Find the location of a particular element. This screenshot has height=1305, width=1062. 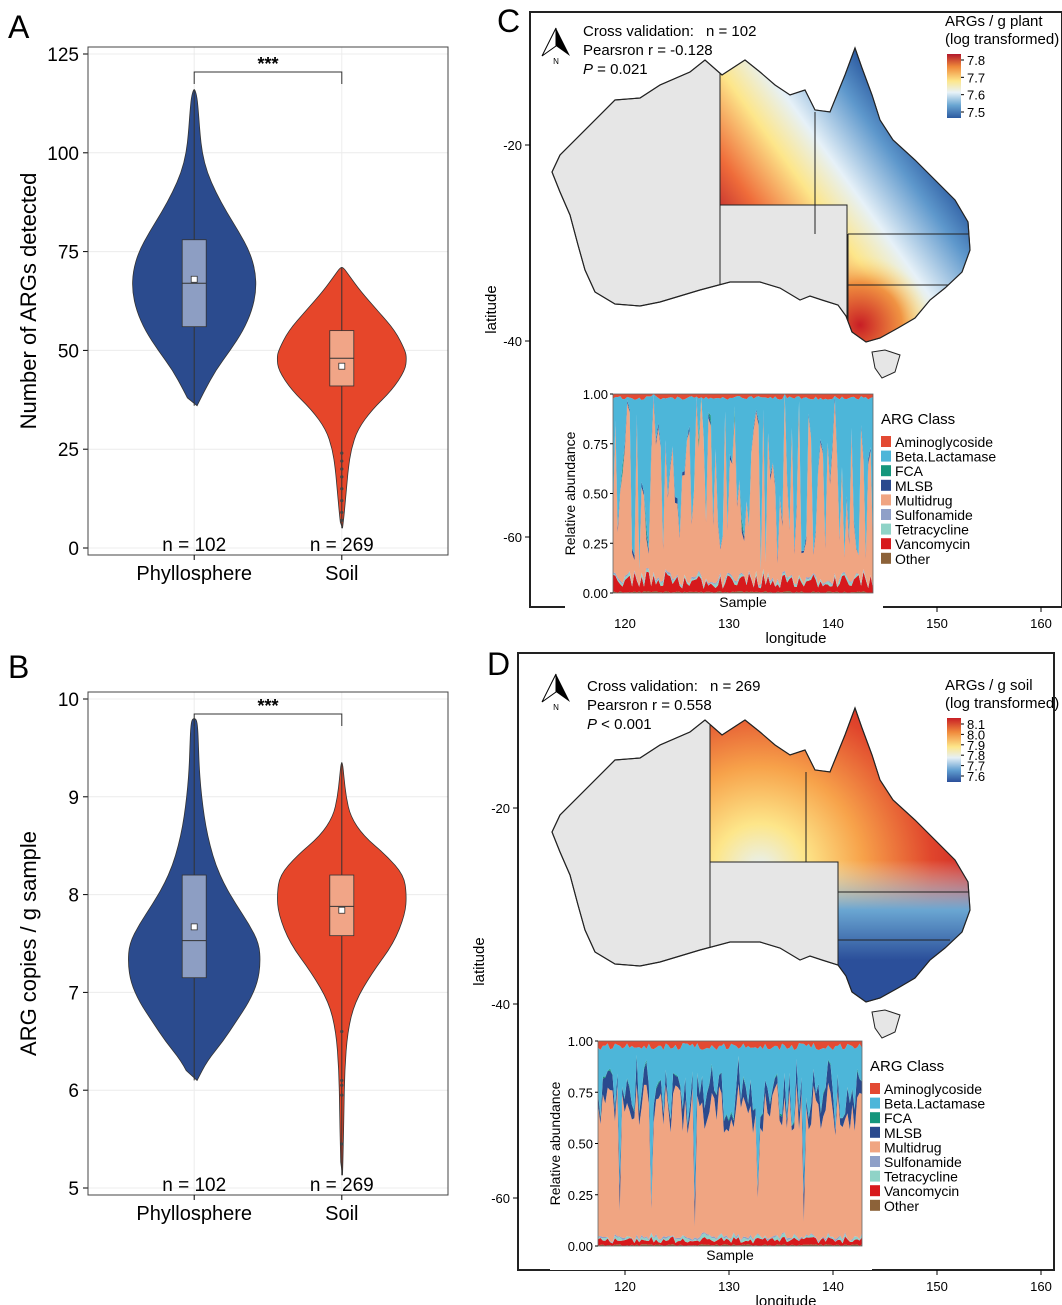

y-tick-label: 7 is located at coordinates (73, 993).